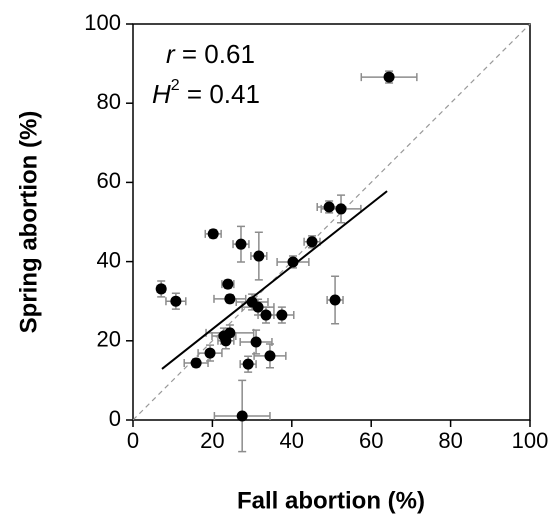  I want to click on annotation-superscript: 2, so click(175, 85).